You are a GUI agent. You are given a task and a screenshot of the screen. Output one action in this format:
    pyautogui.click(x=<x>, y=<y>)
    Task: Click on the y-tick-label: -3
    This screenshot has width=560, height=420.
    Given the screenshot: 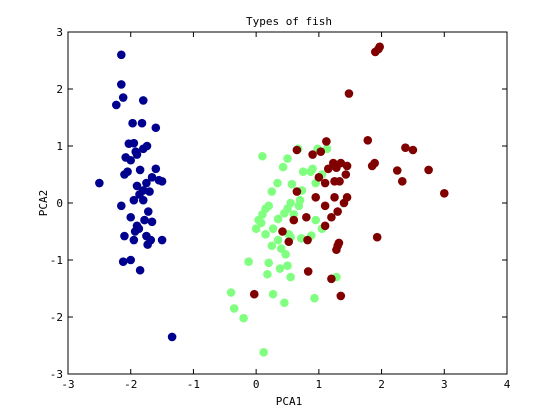 What is the action you would take?
    pyautogui.click(x=56, y=374)
    